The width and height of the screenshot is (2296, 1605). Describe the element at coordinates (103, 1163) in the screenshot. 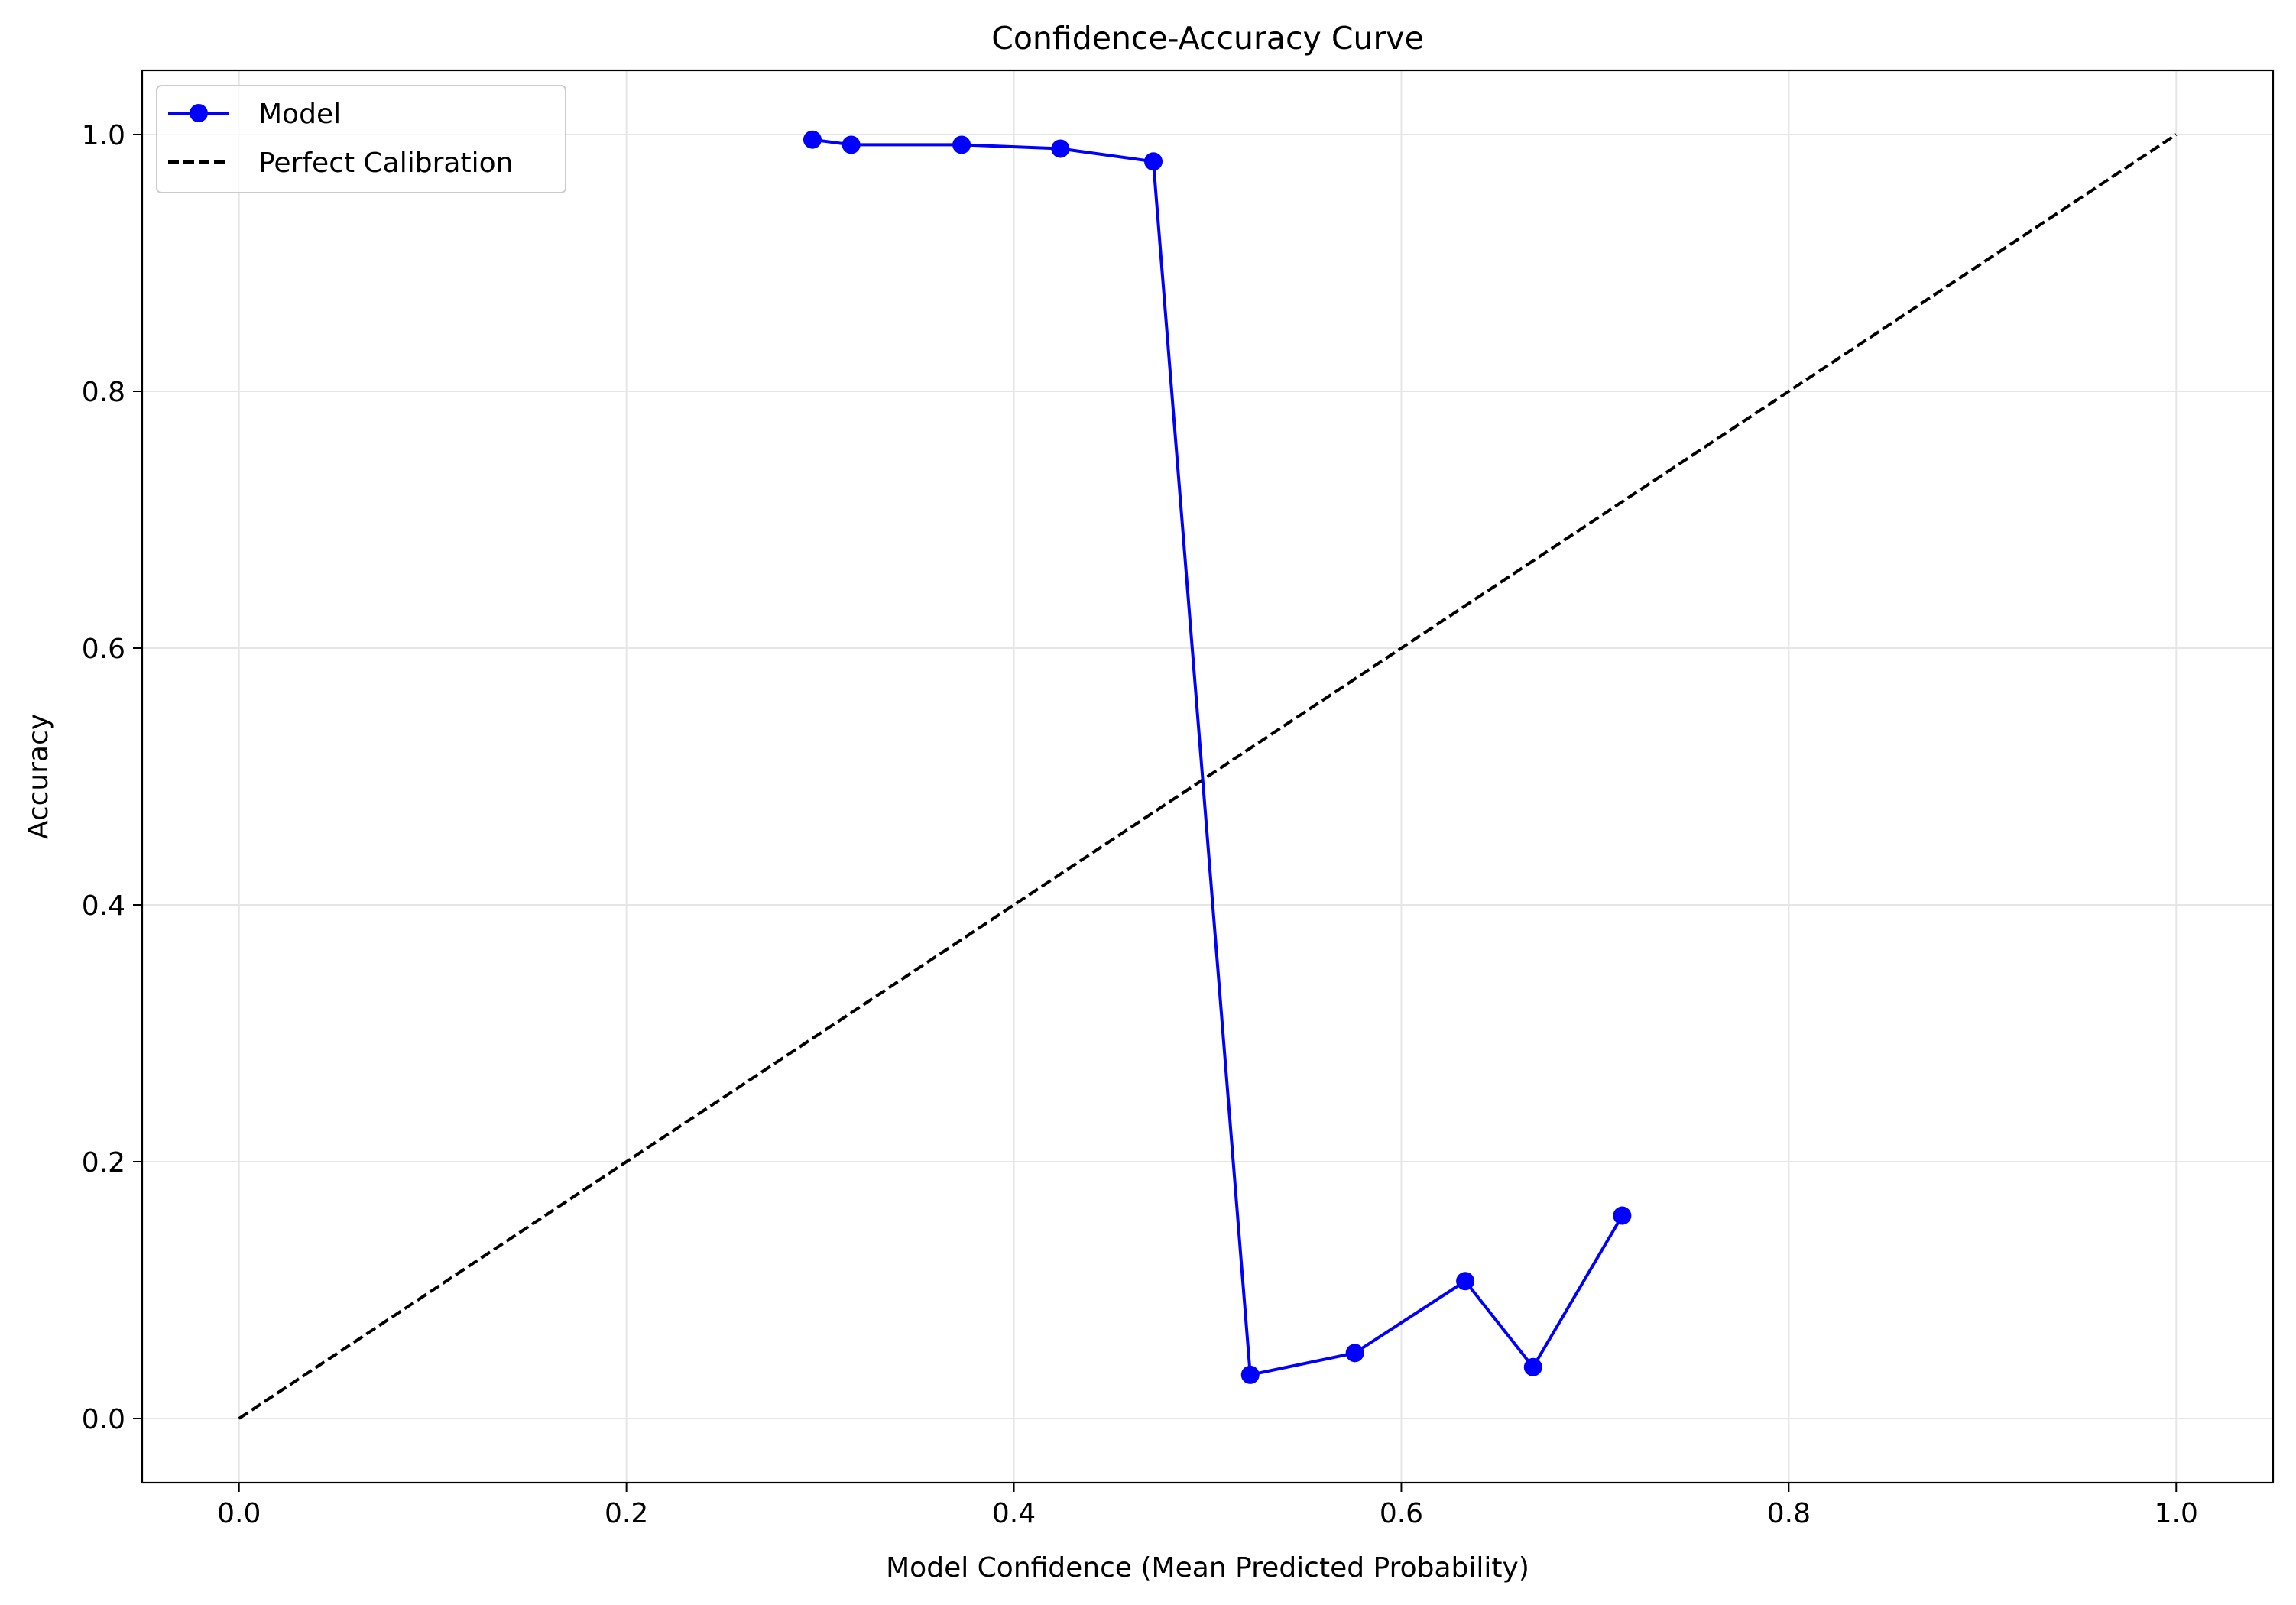

I see `y-tick-label: 0.2` at that location.